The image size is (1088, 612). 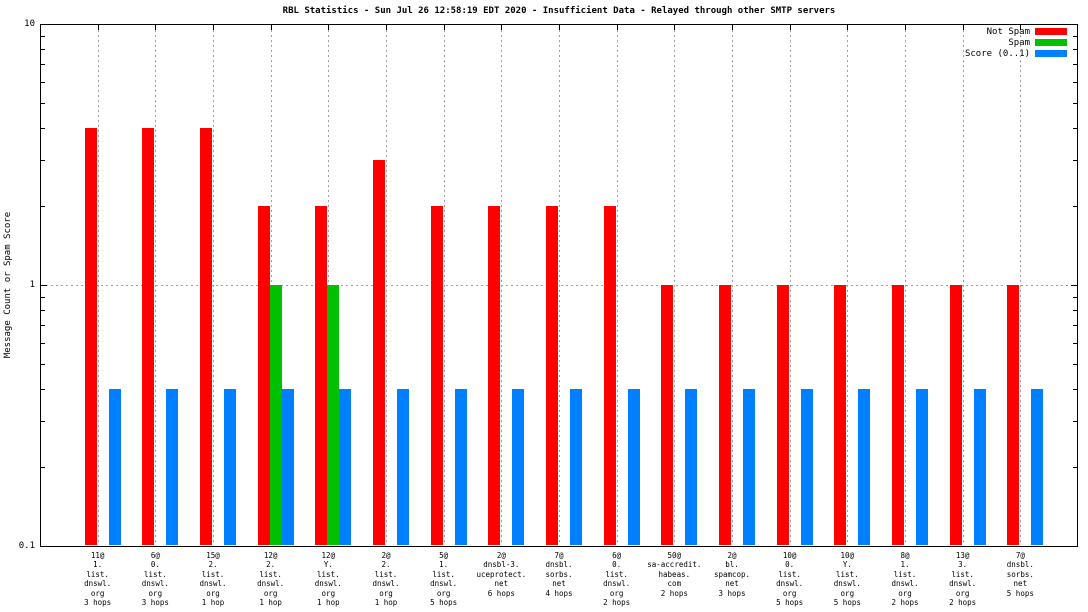 I want to click on x-axis-label-line: 15@, so click(x=213, y=555).